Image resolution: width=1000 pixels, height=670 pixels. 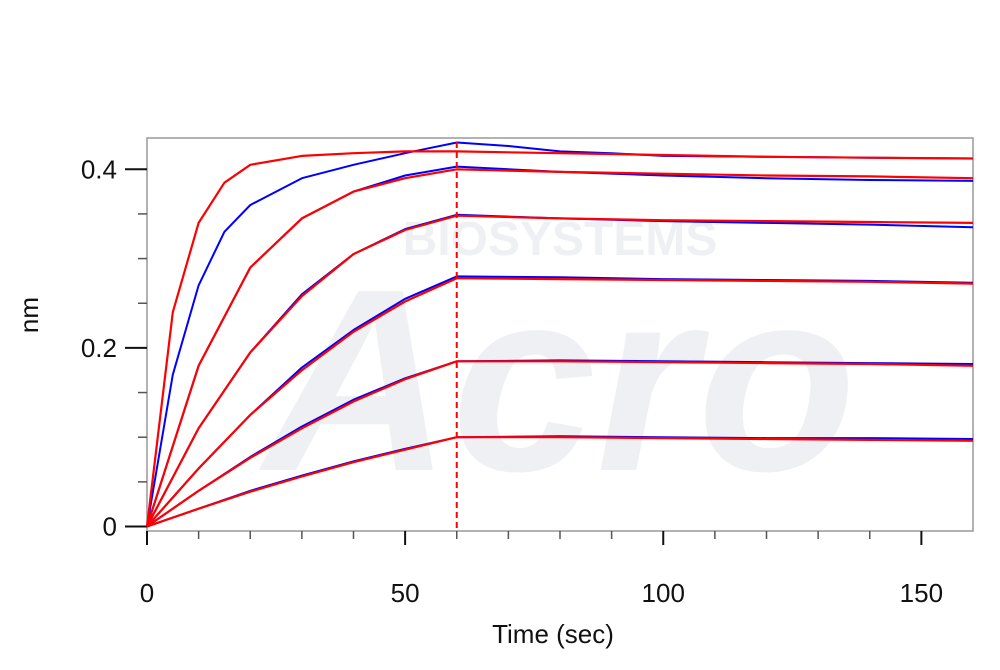 What do you see at coordinates (405, 593) in the screenshot?
I see `x-tick-label: 50` at bounding box center [405, 593].